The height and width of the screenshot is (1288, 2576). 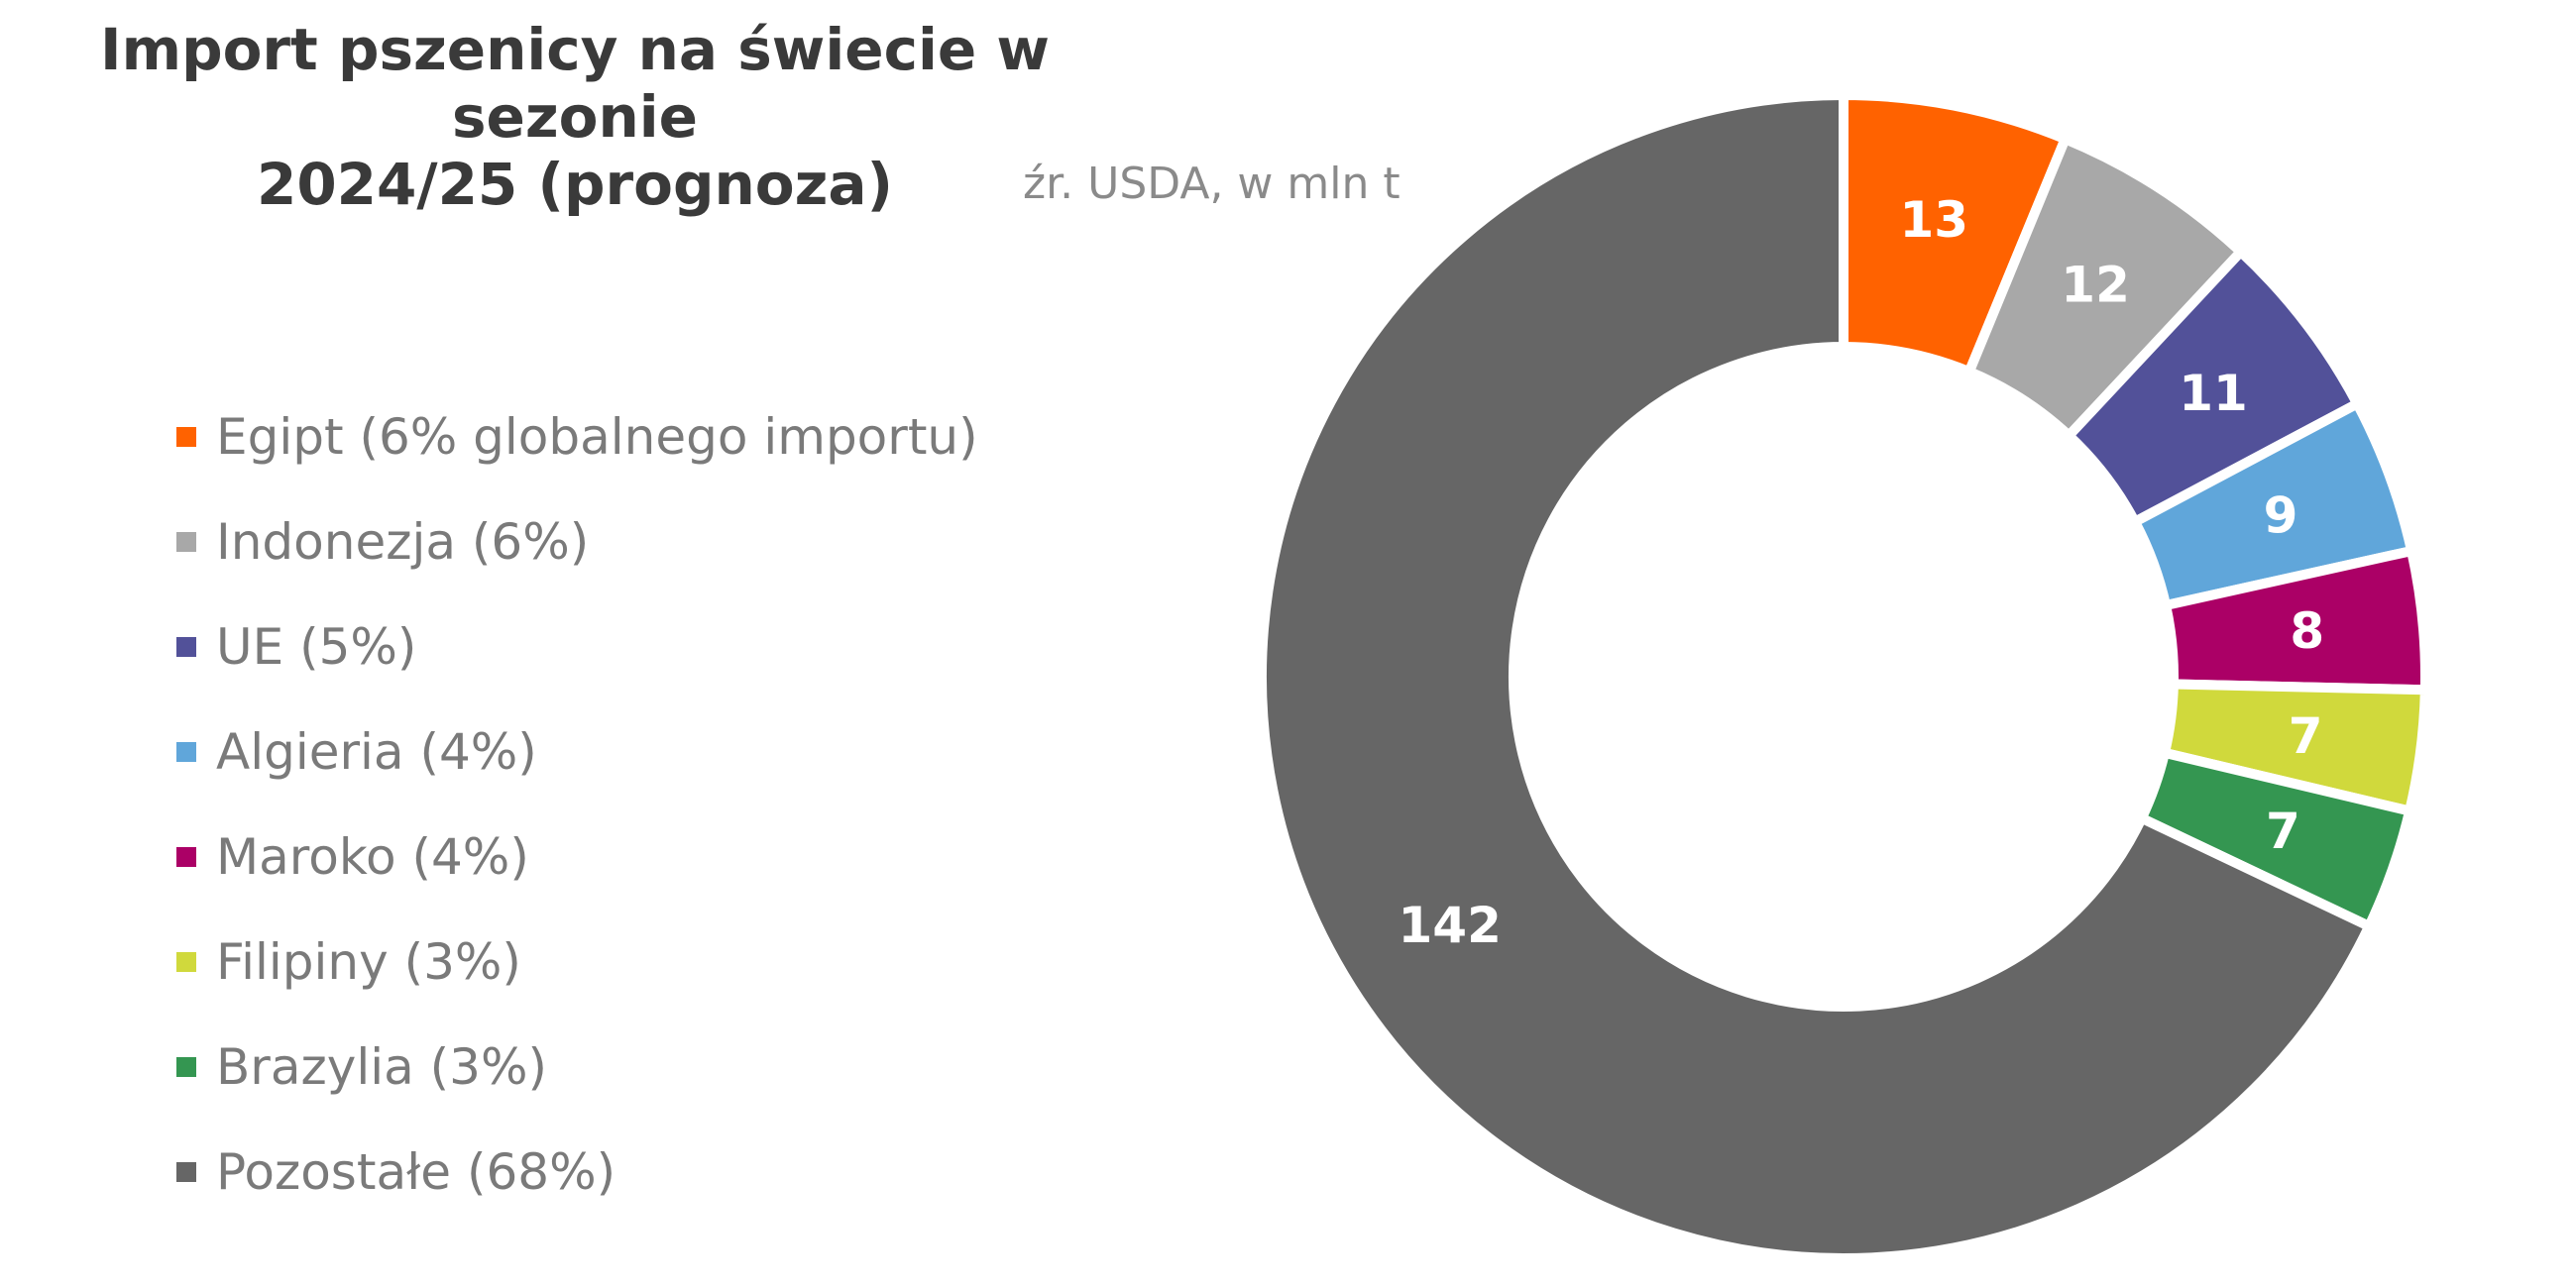 What do you see at coordinates (577, 752) in the screenshot?
I see `legend-item: Algieria (4%)` at bounding box center [577, 752].